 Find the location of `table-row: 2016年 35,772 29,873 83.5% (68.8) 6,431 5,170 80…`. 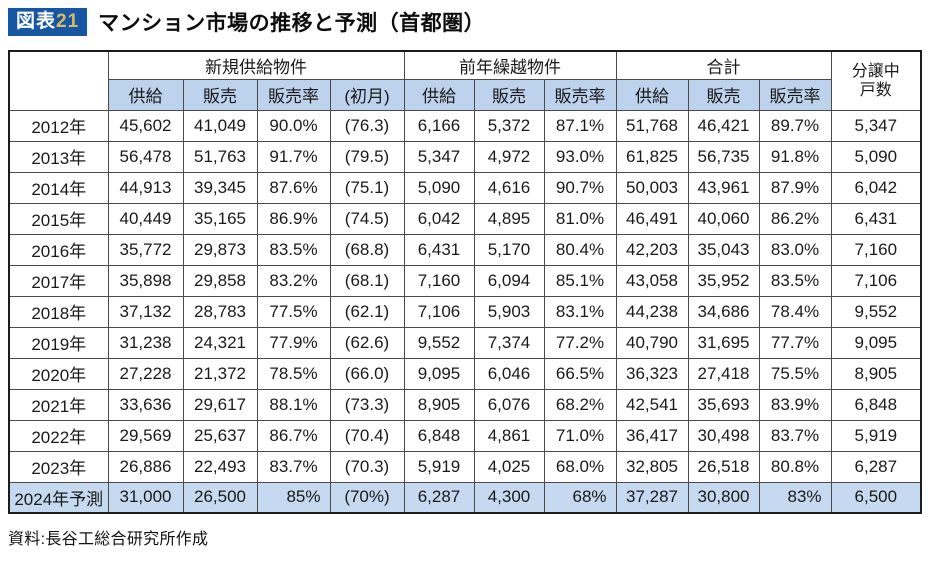

table-row: 2016年 35,772 29,873 83.5% (68.8) 6,431 5,170 80… is located at coordinates (465, 249).